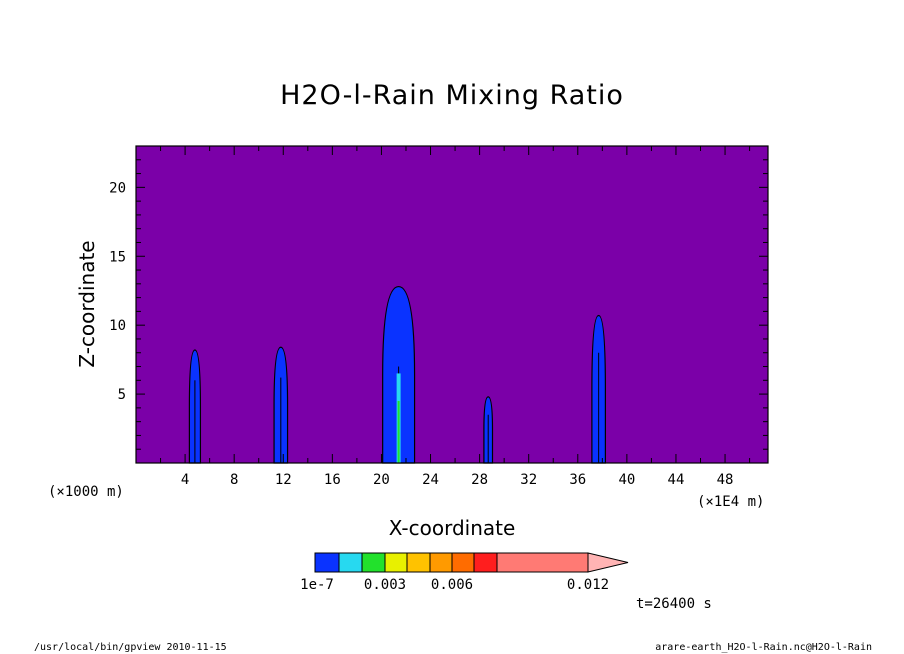 The image size is (904, 654). Describe the element at coordinates (122, 395) in the screenshot. I see `y-tick-label-5: 5` at that location.